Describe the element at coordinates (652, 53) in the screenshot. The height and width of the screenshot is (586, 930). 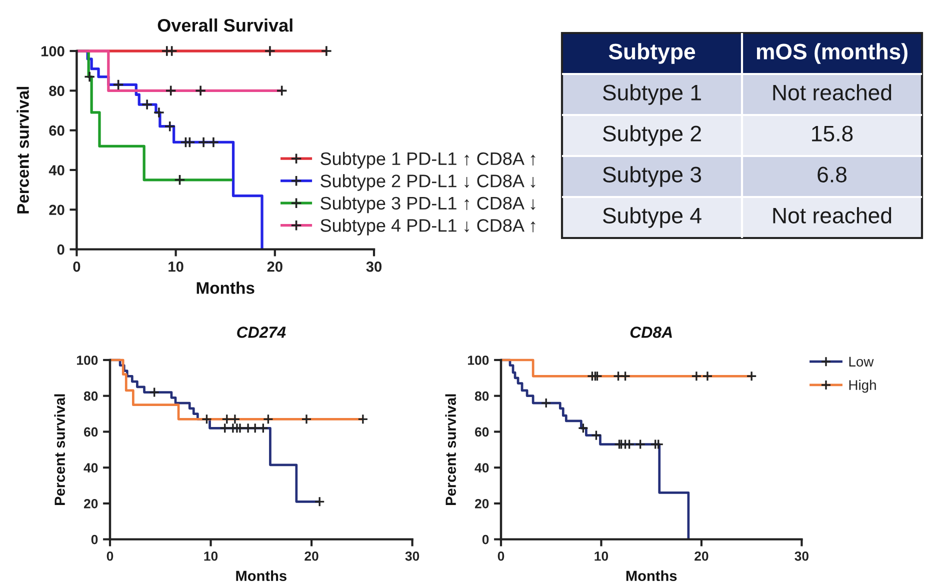
I see `category-label: Subtype` at that location.